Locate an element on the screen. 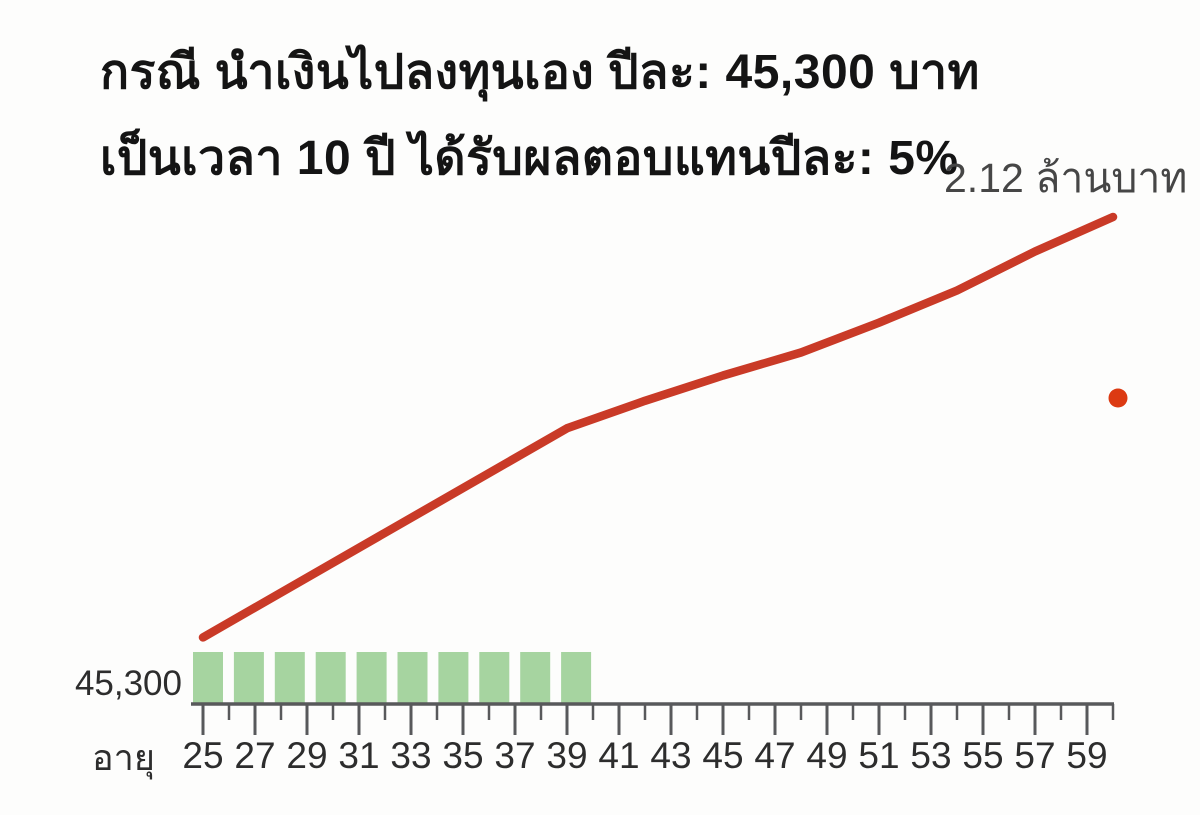 The width and height of the screenshot is (1200, 815). x-axis-tick-label: 37 is located at coordinates (514, 755).